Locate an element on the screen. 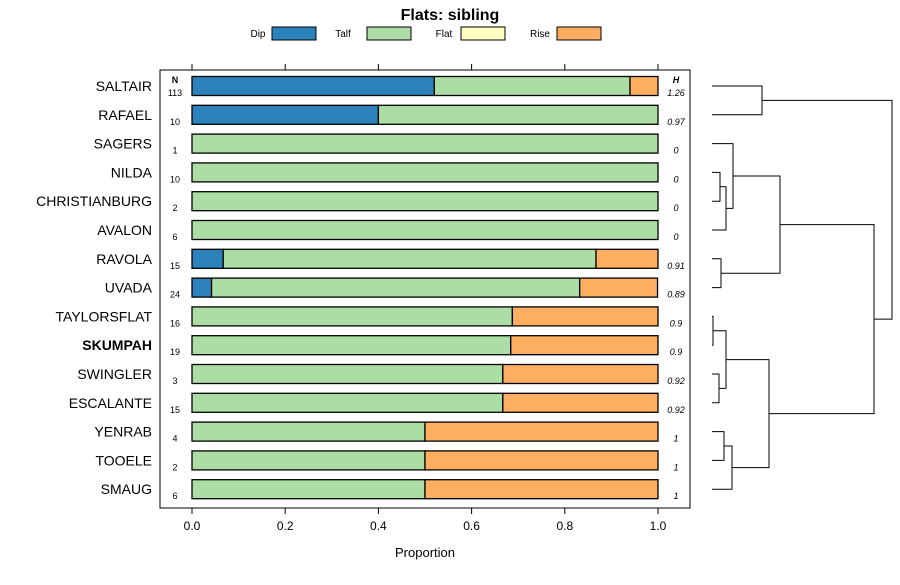 This screenshot has width=900, height=585. legend-swatch-dip is located at coordinates (294, 33).